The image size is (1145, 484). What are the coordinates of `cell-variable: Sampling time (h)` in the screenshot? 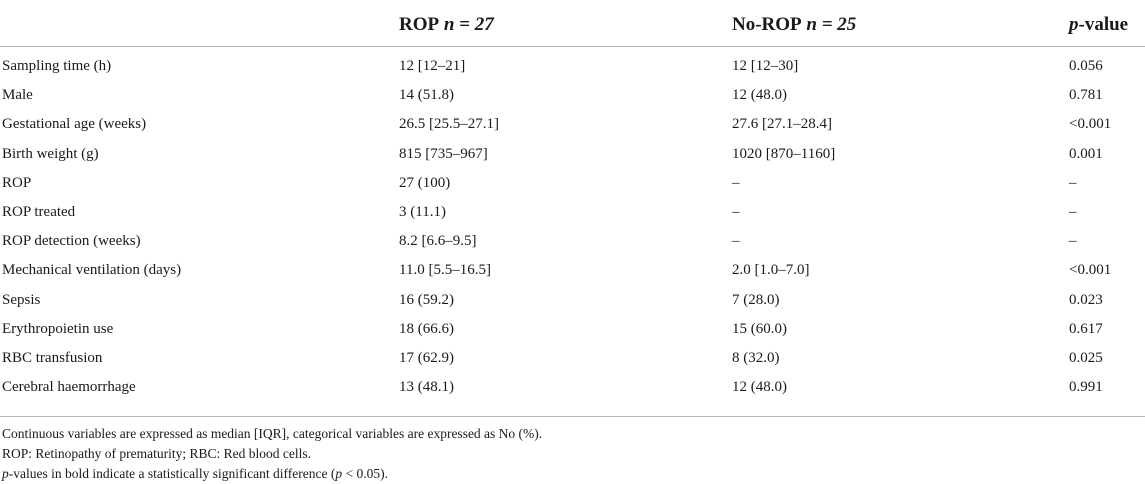 It's located at (57, 66).